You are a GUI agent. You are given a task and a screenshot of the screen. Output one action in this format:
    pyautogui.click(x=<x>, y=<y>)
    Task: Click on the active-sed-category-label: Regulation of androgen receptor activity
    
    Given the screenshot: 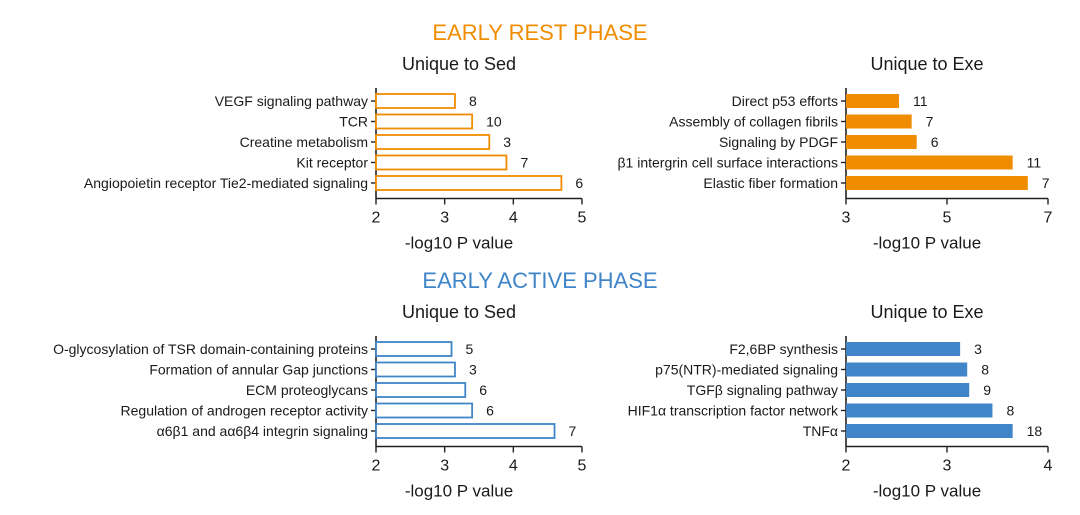 What is the action you would take?
    pyautogui.click(x=244, y=411)
    